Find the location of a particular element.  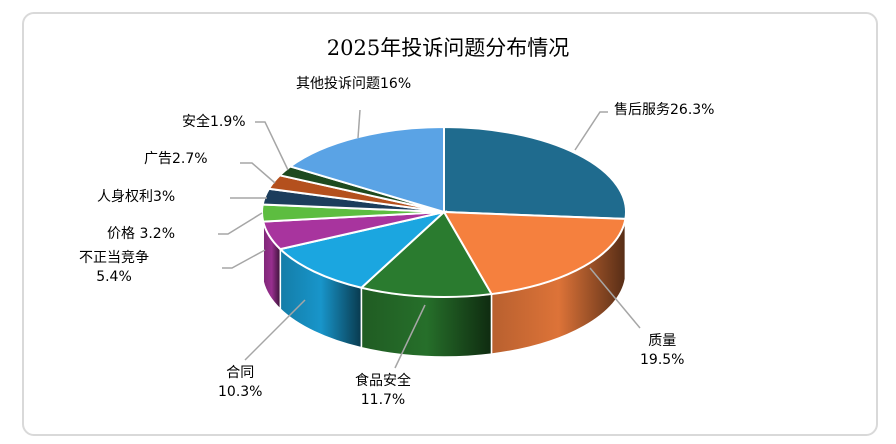

label-safety: 安全1.9% is located at coordinates (214, 122).